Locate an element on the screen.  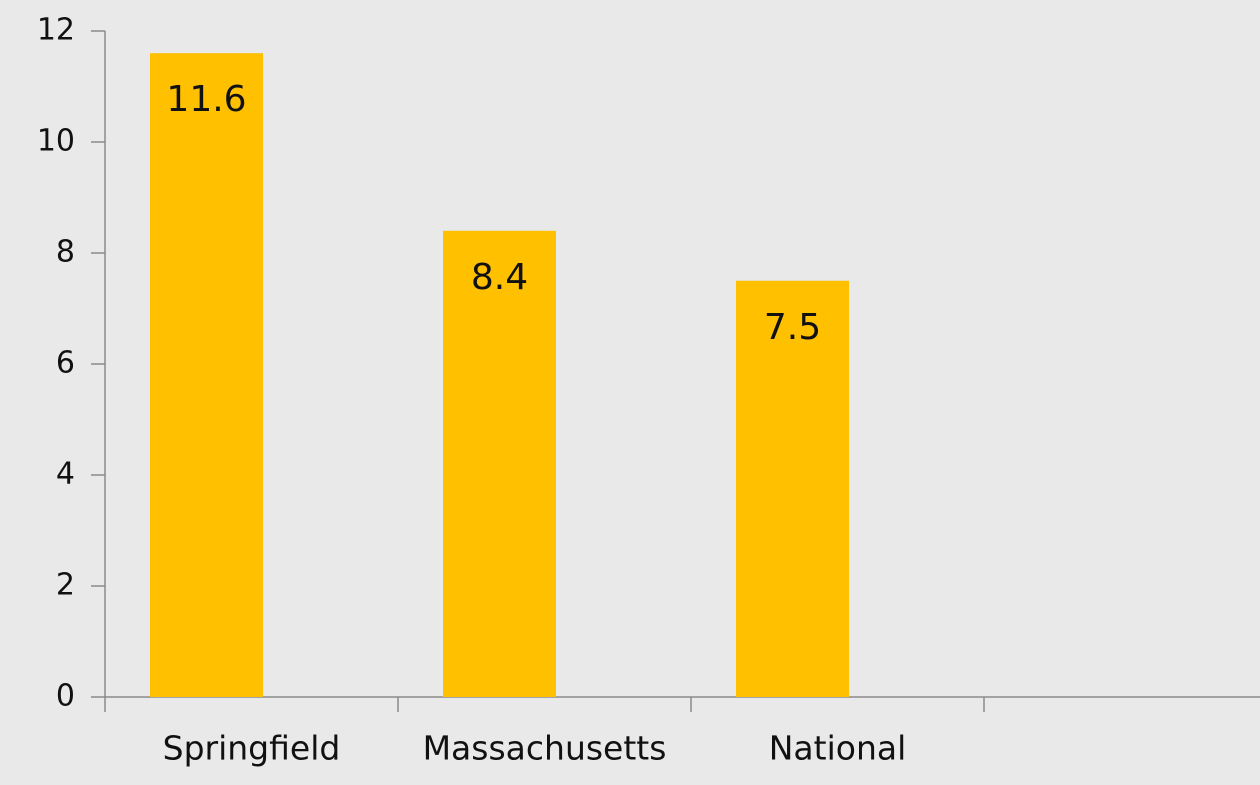
y-tick-label: 10 is located at coordinates (56, 141).